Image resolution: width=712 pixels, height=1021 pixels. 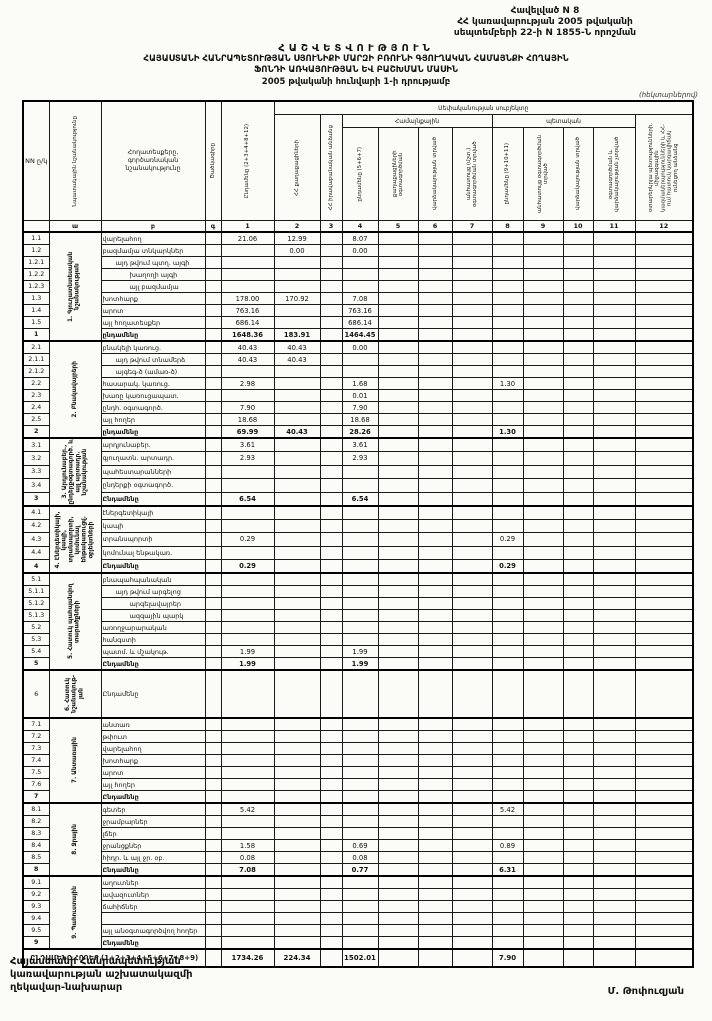 What do you see at coordinates (297, 359) in the screenshot?
I see `value-cell: 40.43` at bounding box center [297, 359].